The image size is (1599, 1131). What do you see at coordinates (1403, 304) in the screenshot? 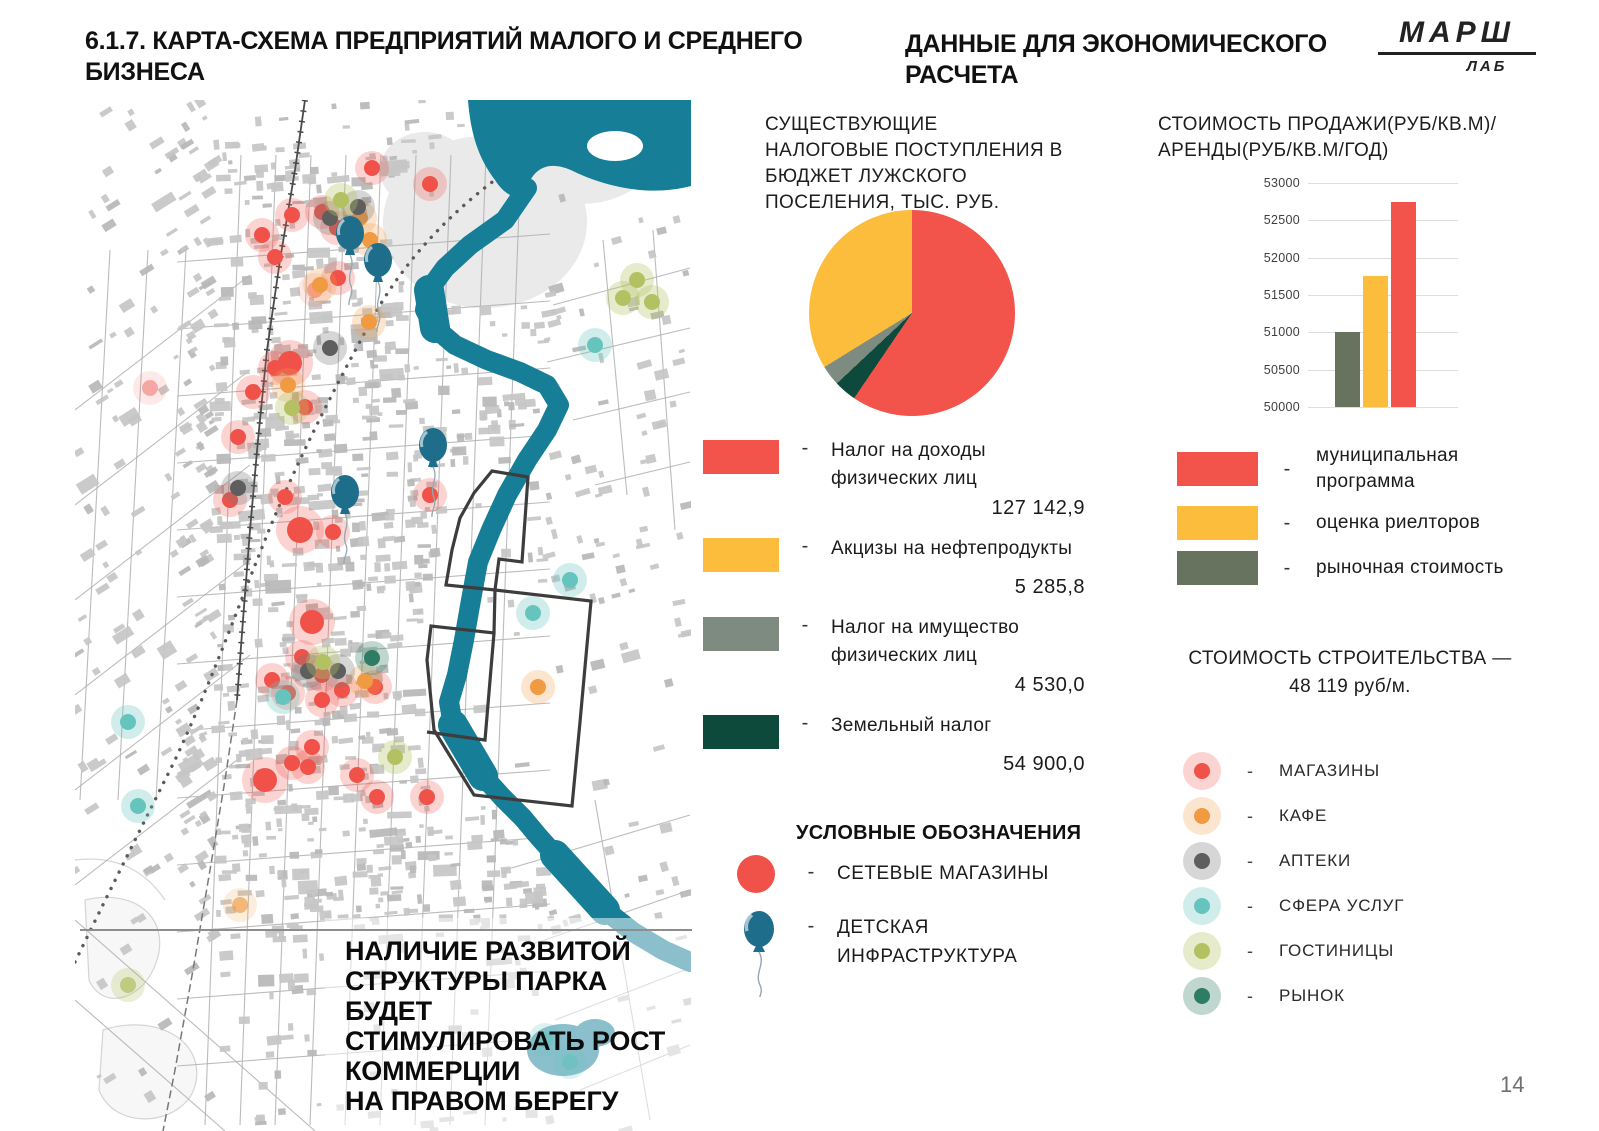
I see `bar-муниципальная программа` at bounding box center [1403, 304].